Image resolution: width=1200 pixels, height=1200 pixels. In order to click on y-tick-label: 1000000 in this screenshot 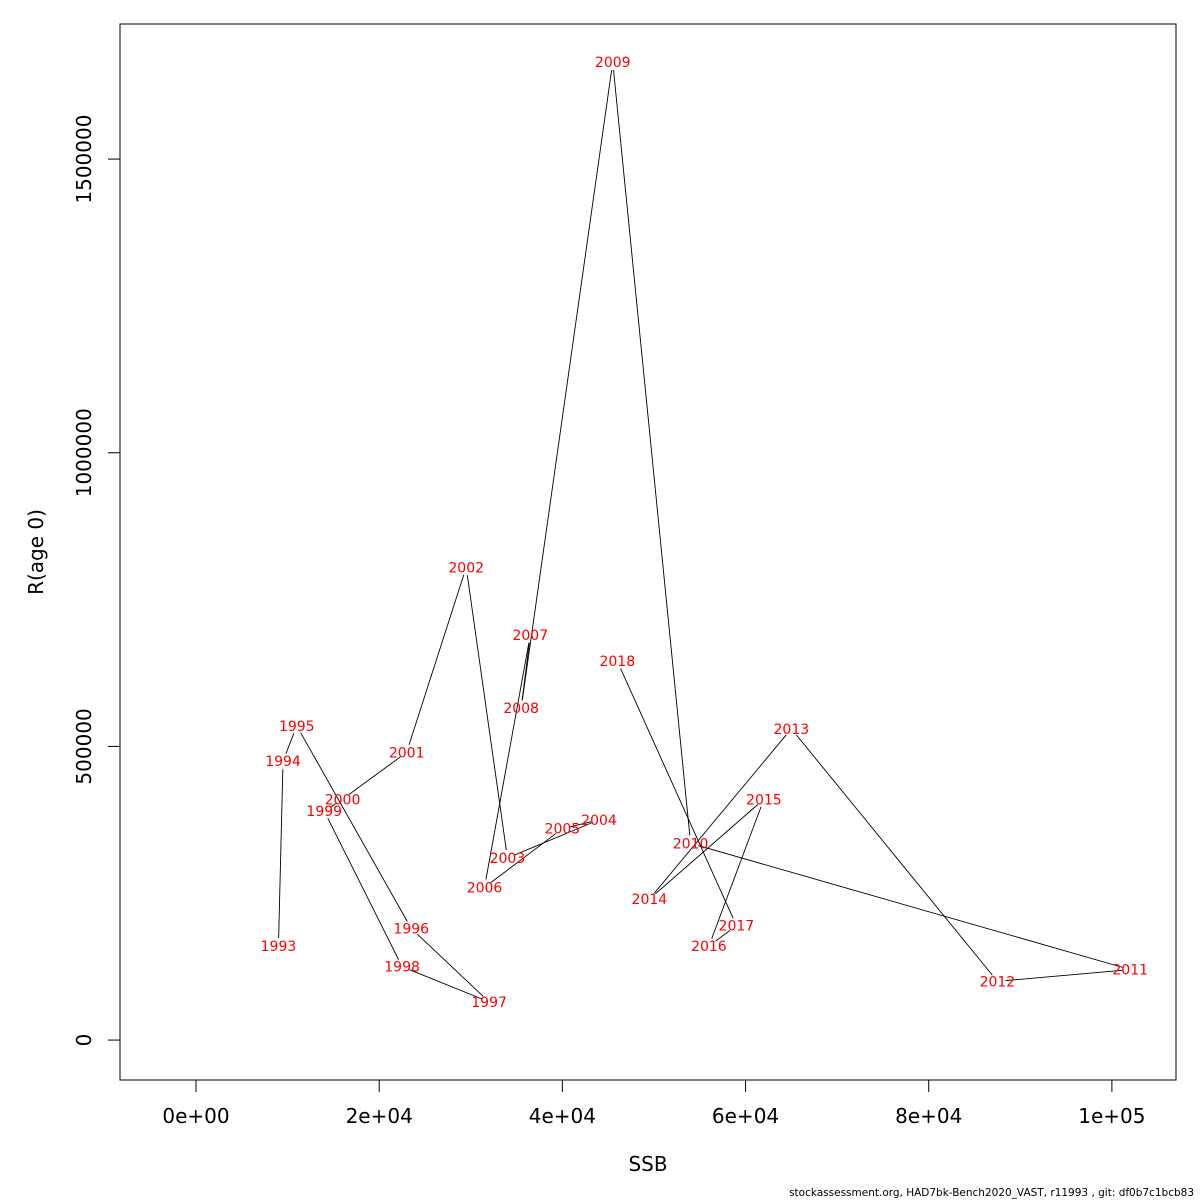, I will do `click(84, 452)`.